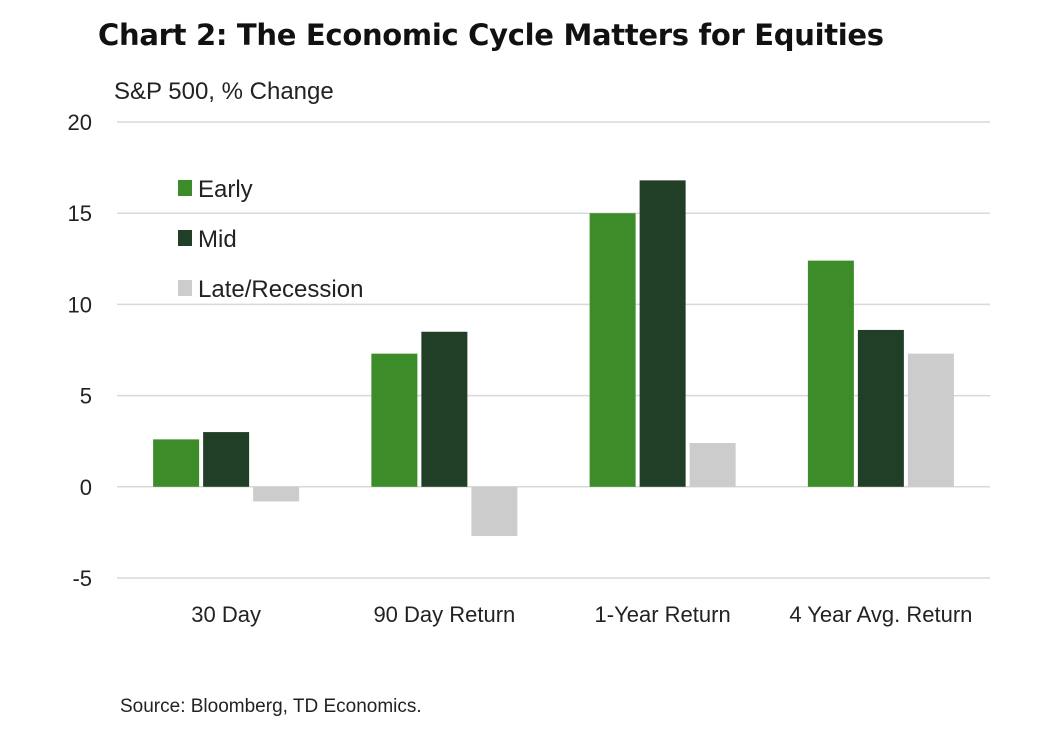 The width and height of the screenshot is (1040, 738). What do you see at coordinates (82, 578) in the screenshot?
I see `y-tick-label: -5` at bounding box center [82, 578].